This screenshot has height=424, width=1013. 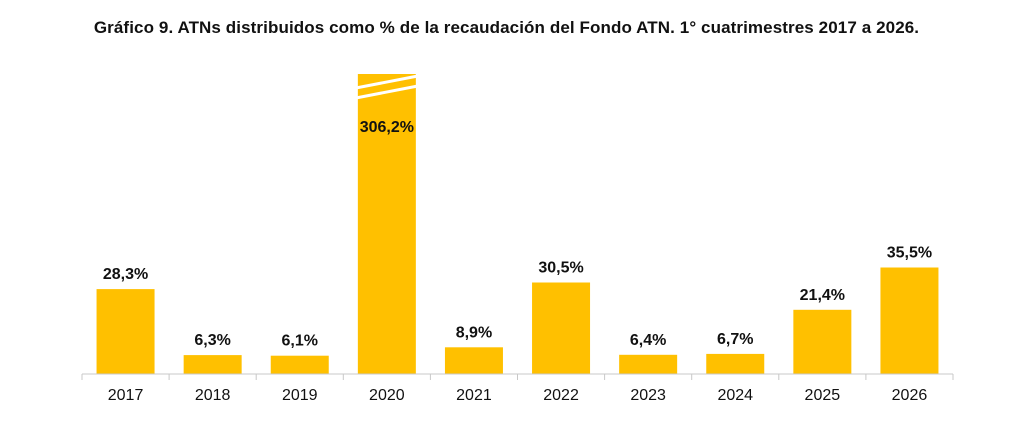 What do you see at coordinates (735, 395) in the screenshot?
I see `x-tick-label-2024: 2024` at bounding box center [735, 395].